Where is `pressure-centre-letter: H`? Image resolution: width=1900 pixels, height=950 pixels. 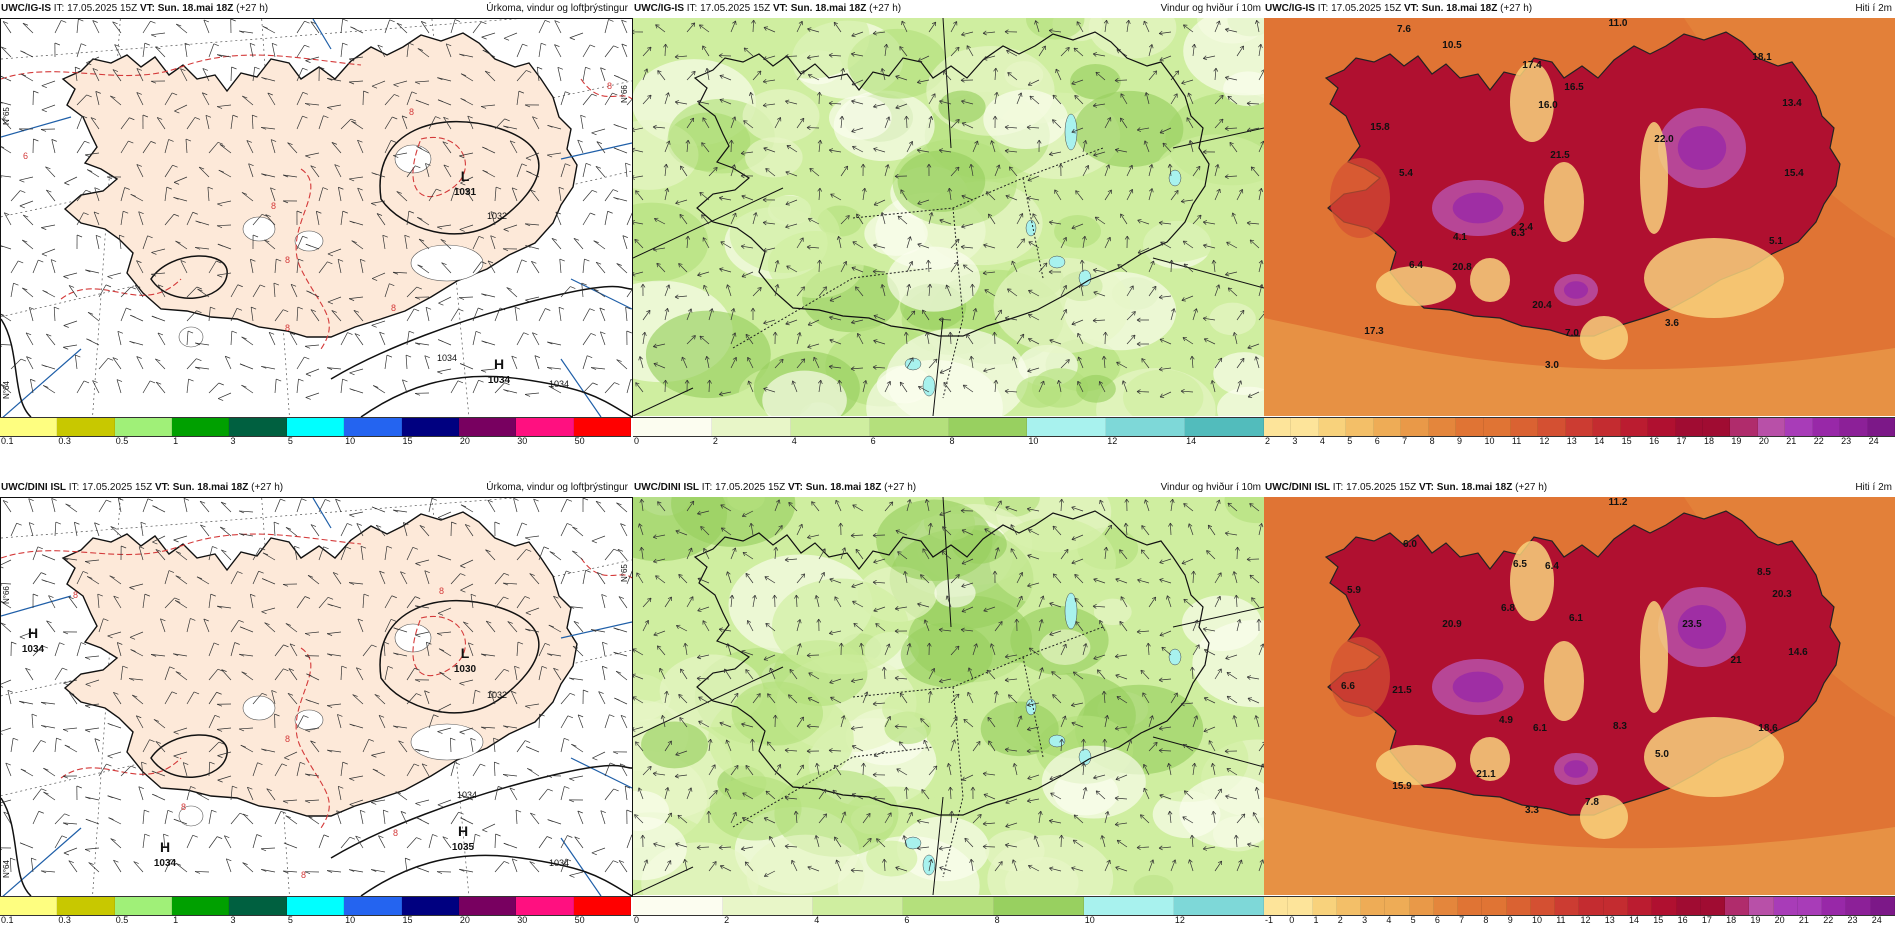
pressure-centre-letter: H is located at coordinates (463, 831).